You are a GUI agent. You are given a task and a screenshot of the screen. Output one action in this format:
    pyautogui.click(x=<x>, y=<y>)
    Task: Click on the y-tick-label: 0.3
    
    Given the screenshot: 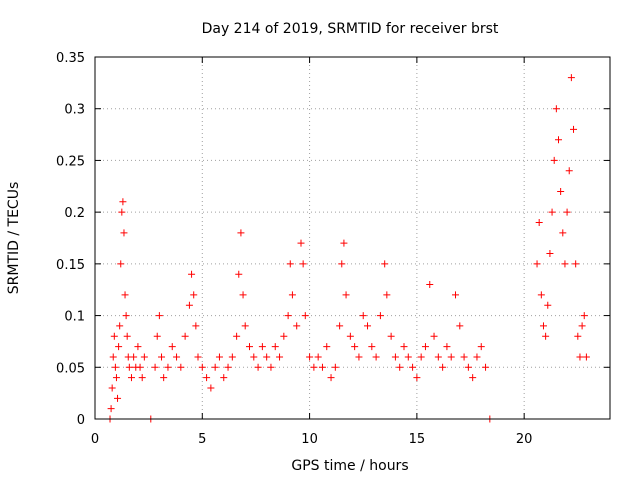 What is the action you would take?
    pyautogui.click(x=74, y=110)
    